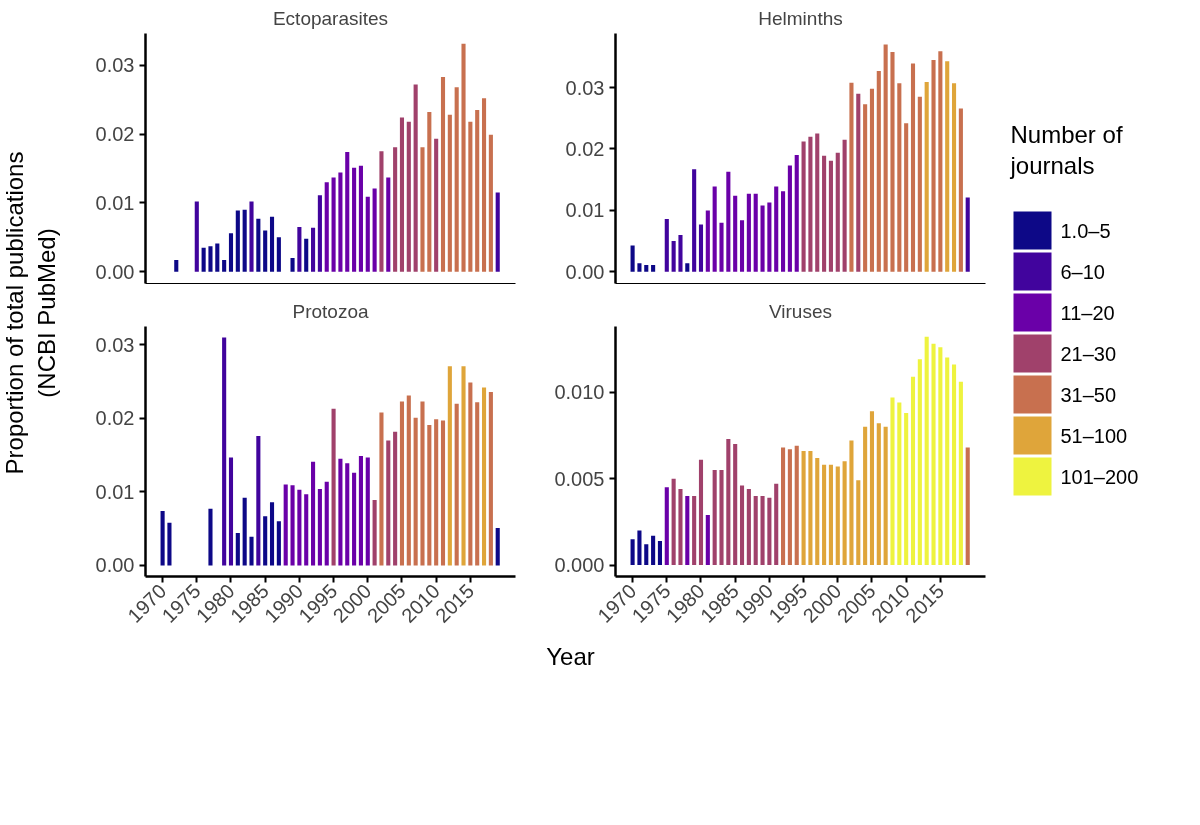  I want to click on legend-label: 31–50, so click(1088, 394).